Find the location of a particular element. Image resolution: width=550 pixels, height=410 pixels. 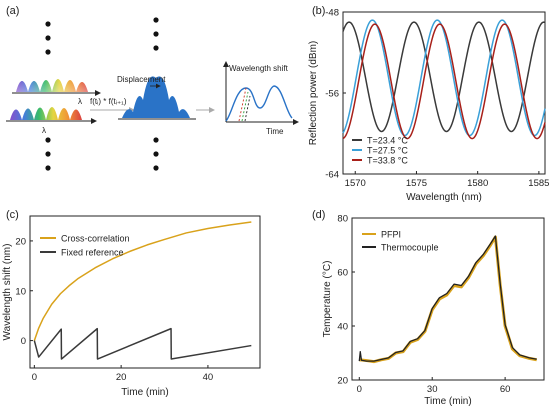

legend-entry: T=23.4 °C is located at coordinates (387, 140).